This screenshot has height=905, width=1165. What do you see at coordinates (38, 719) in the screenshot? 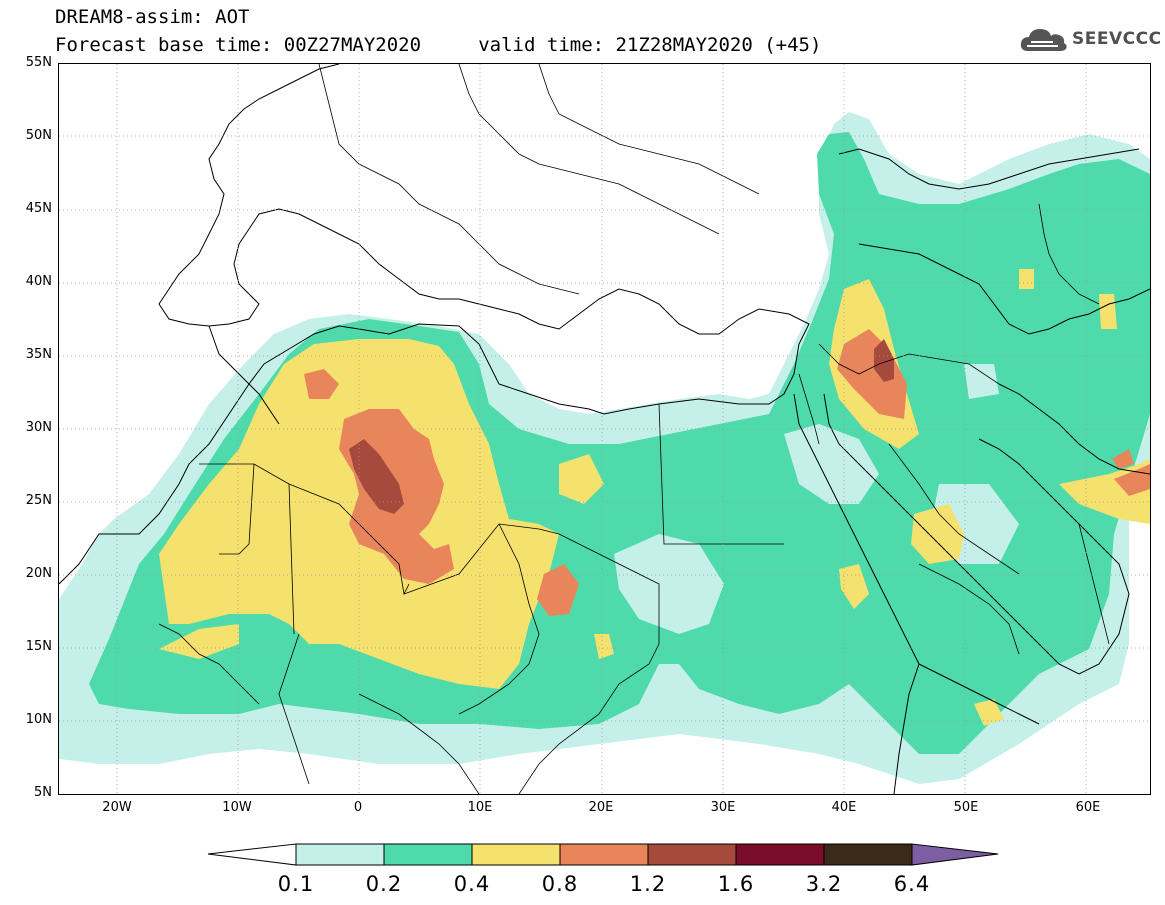
I see `lat-label-10n: 10N` at bounding box center [38, 719].